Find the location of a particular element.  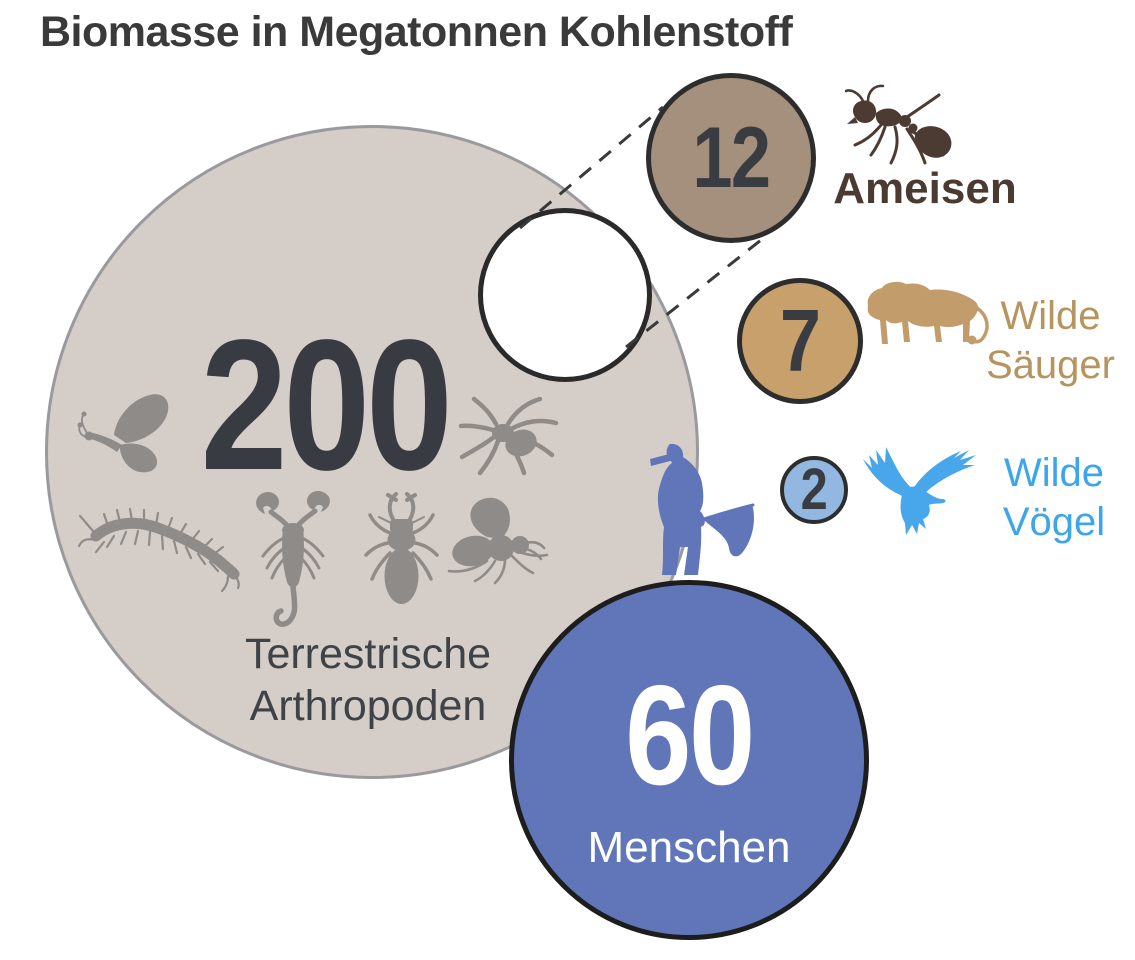

bubble-wild-mammals: 7 is located at coordinates (800, 341).